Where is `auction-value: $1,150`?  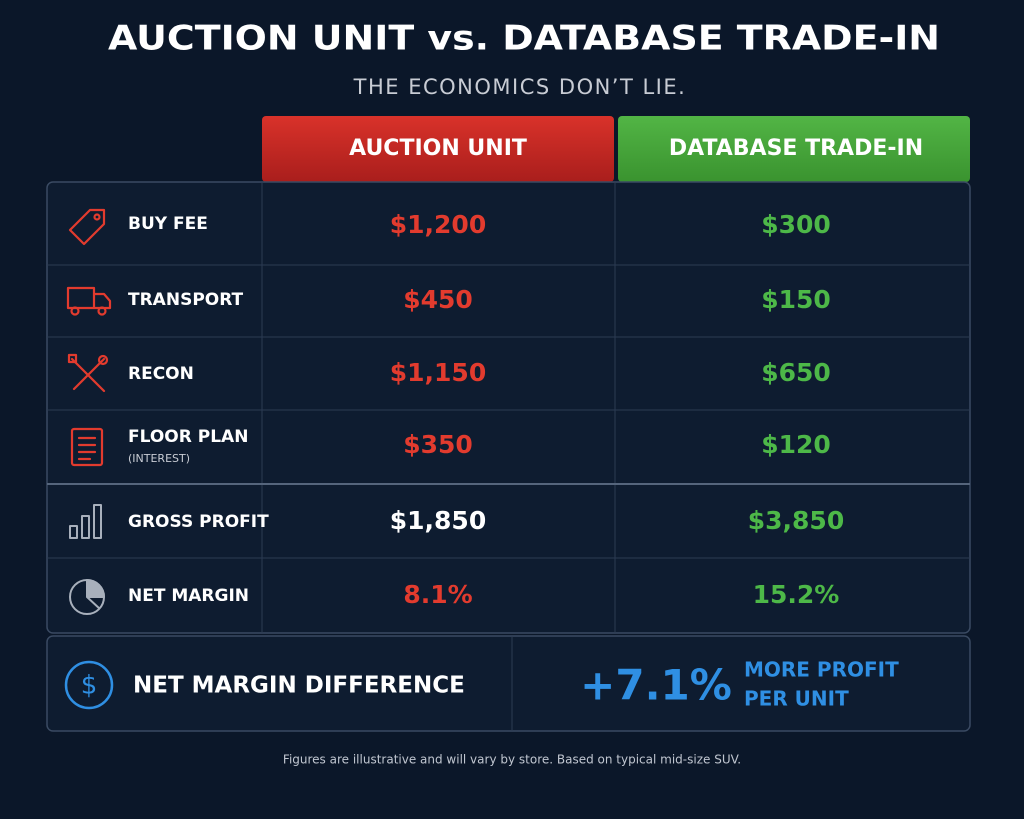 auction-value: $1,150 is located at coordinates (438, 372).